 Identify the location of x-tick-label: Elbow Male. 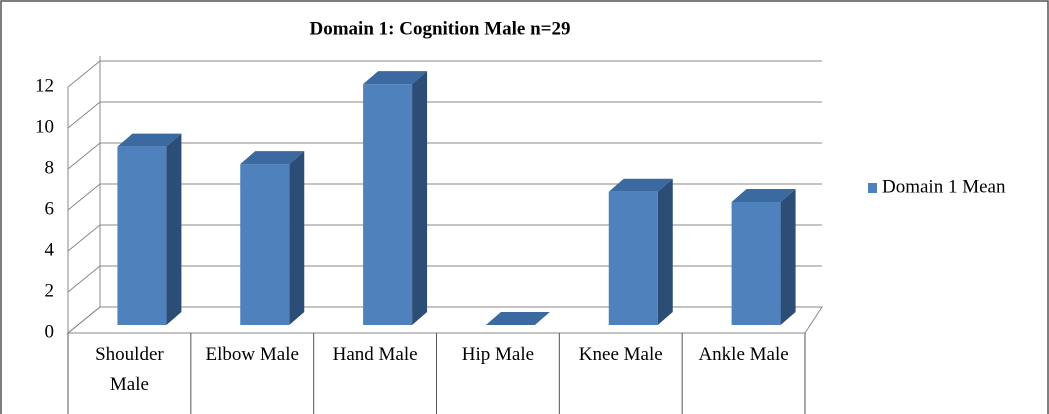
(252, 354).